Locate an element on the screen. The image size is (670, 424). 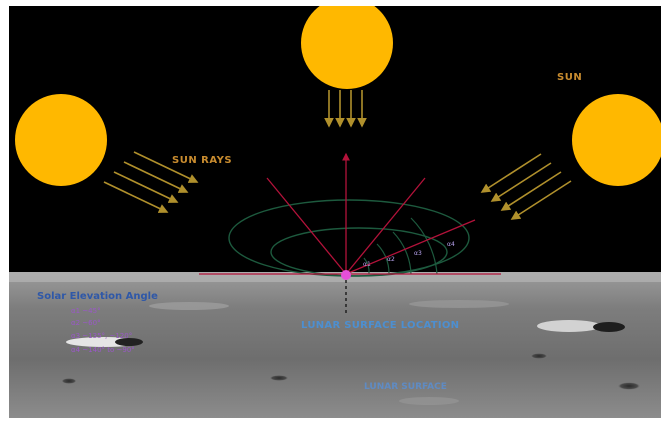
sun-top is located at coordinates (347, 47).